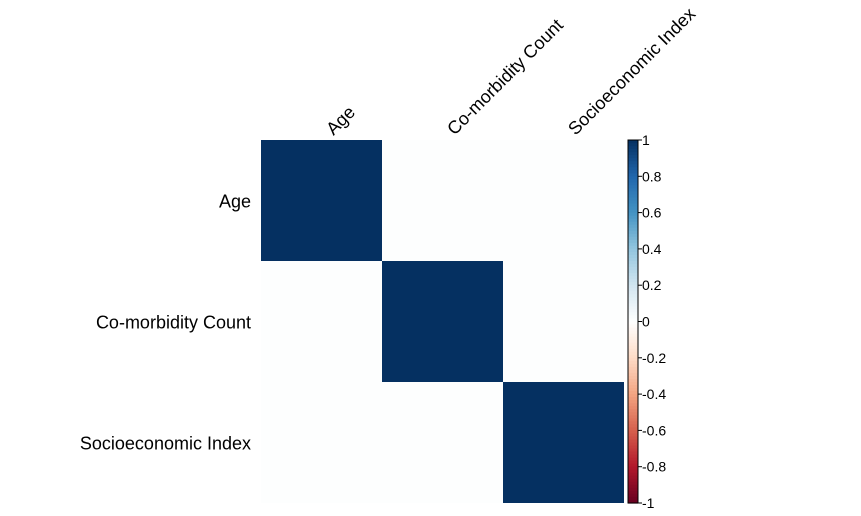 Image resolution: width=861 pixels, height=516 pixels. What do you see at coordinates (654, 467) in the screenshot?
I see `colorbar-tick-label: -0.8` at bounding box center [654, 467].